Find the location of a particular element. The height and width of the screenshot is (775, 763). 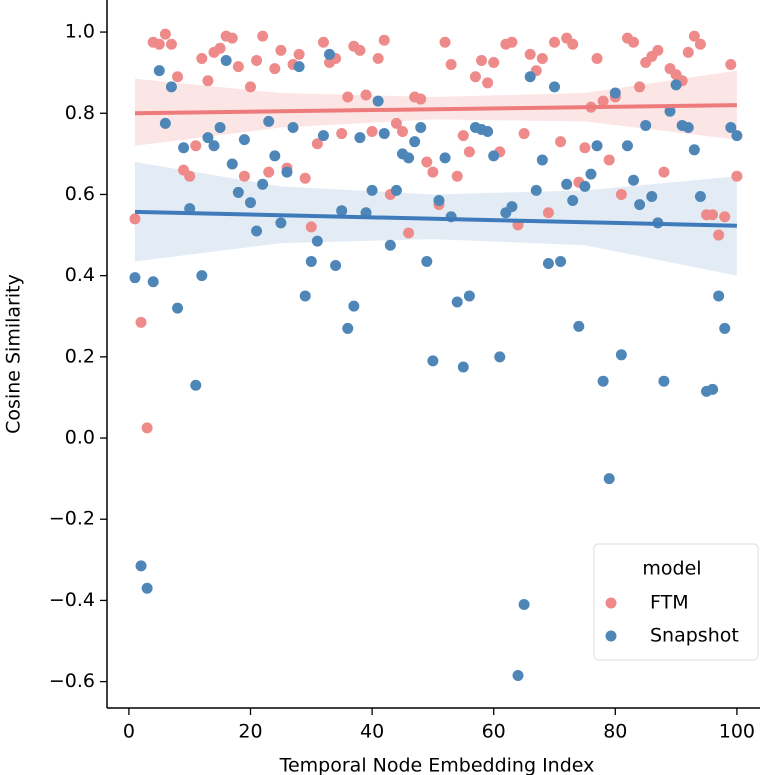

x-tick-label: 0 is located at coordinates (129, 732).